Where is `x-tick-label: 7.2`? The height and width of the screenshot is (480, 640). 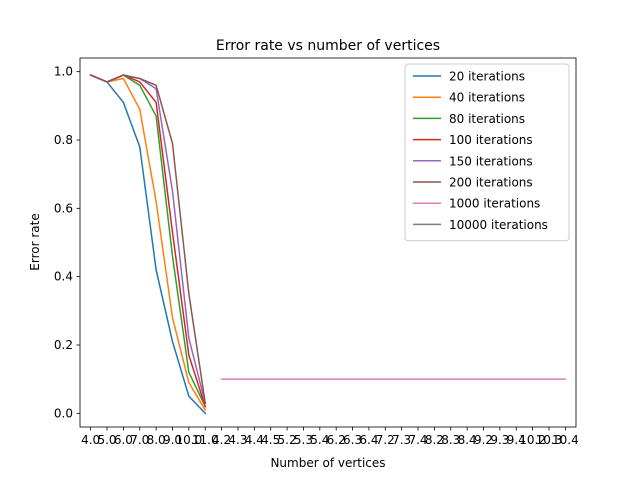
x-tick-label: 7.2 is located at coordinates (385, 440).